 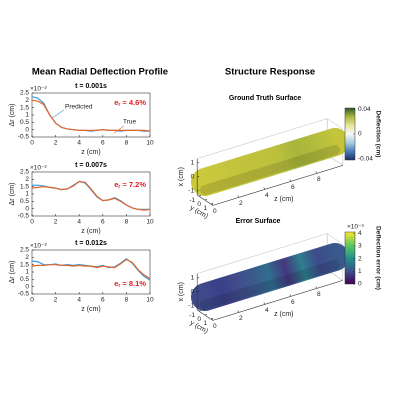 I want to click on z-tick-label: 8, so click(x=319, y=179).